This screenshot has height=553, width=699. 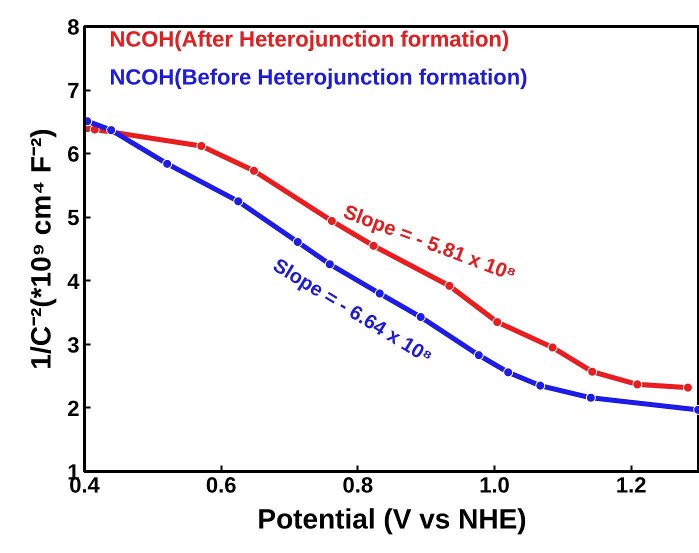 I want to click on y-axis-title: 1/C⁻²(*10⁹ cm⁴ F⁻²), so click(x=40, y=249).